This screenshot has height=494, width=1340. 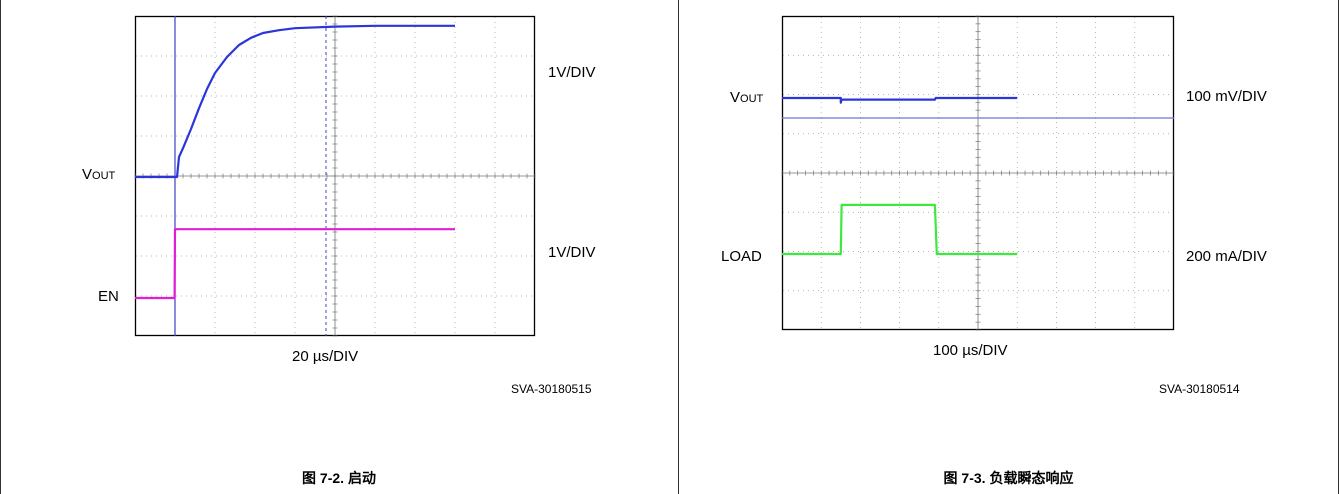 What do you see at coordinates (295, 101) in the screenshot?
I see `startup-trace-vout` at bounding box center [295, 101].